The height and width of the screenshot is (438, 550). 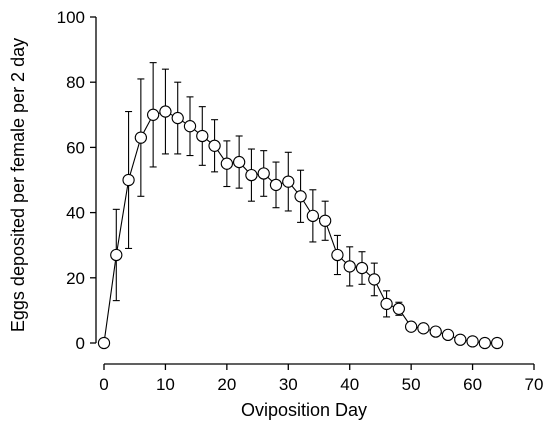 I want to click on x-tick-label: 10, so click(x=165, y=384).